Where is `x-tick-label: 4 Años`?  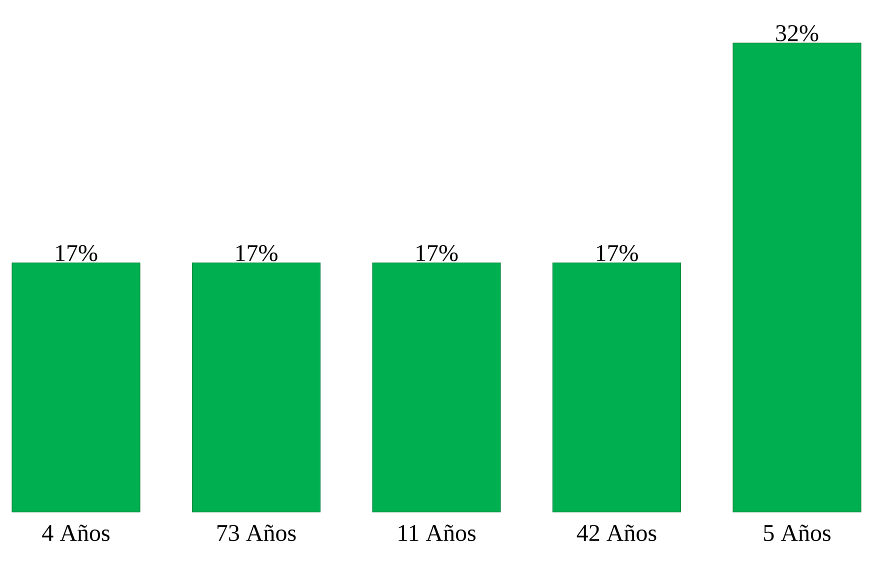
x-tick-label: 4 Años is located at coordinates (76, 533).